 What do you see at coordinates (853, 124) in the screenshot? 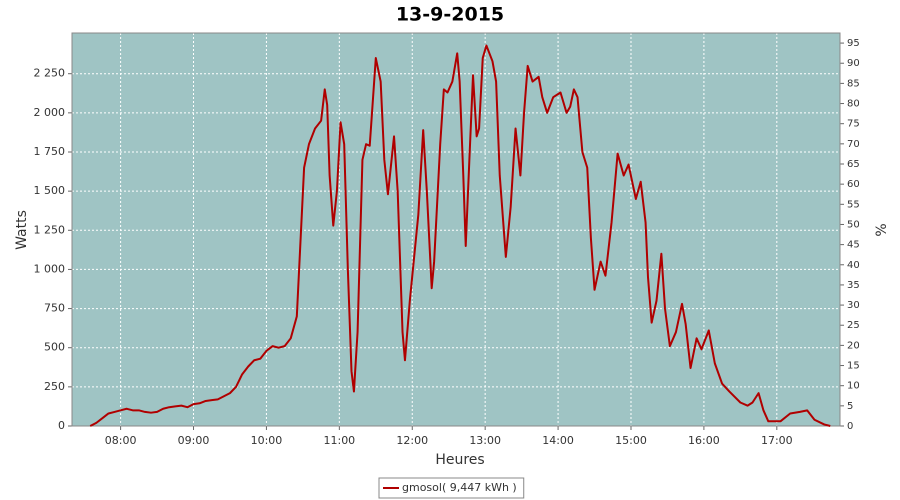
I see `y2-tick-label: 75` at bounding box center [853, 124].